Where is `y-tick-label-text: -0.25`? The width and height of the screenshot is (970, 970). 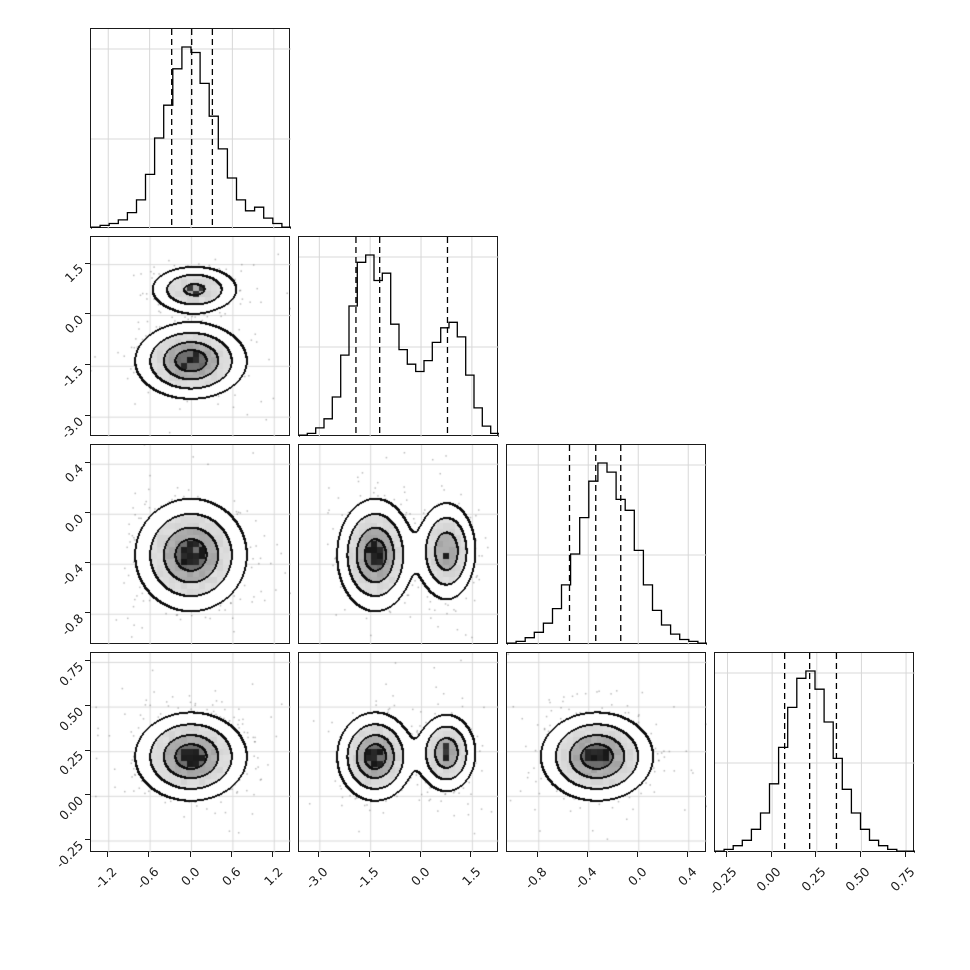
y-tick-label-text: -0.25 is located at coordinates (69, 854).